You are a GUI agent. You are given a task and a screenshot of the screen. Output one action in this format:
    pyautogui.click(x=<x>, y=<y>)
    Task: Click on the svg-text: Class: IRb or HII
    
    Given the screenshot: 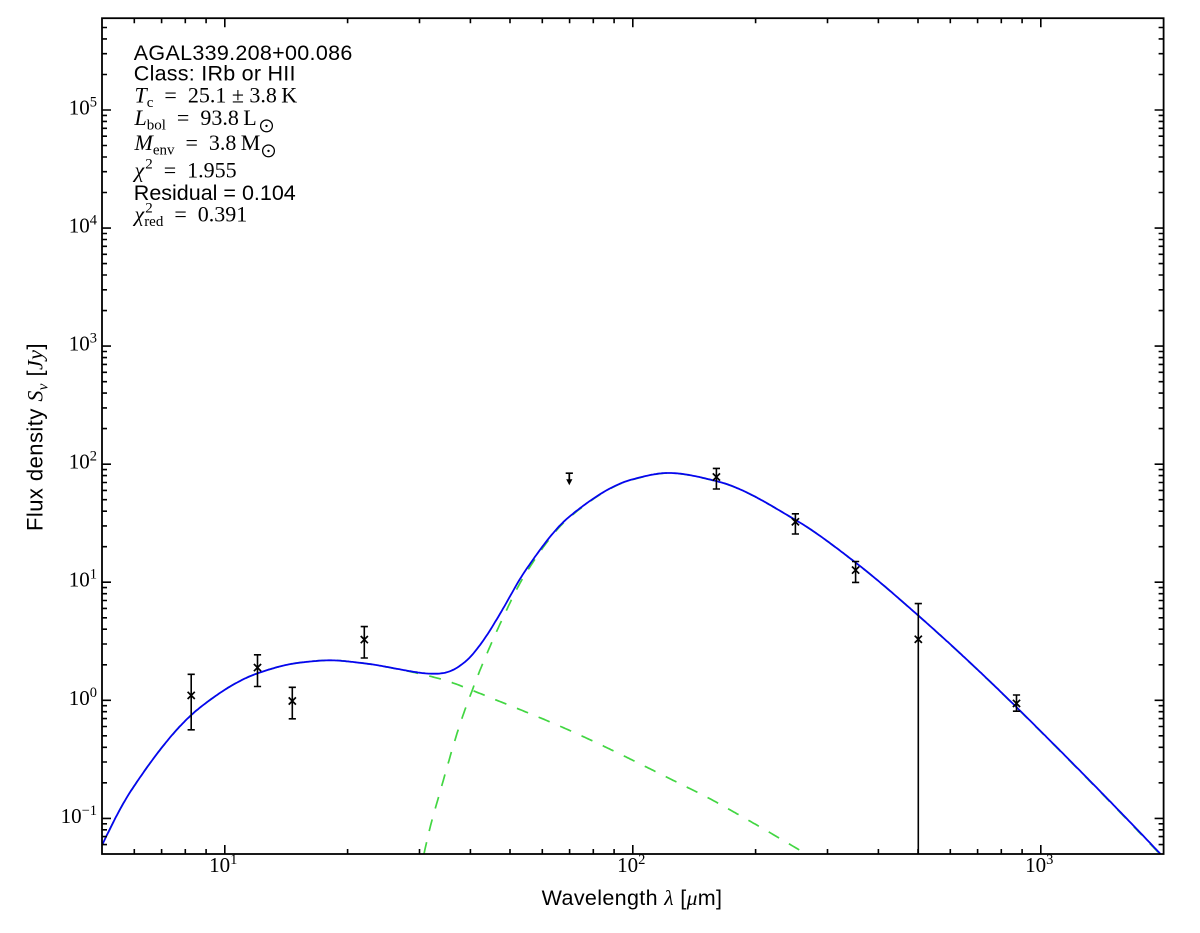 What is the action you would take?
    pyautogui.click(x=215, y=74)
    